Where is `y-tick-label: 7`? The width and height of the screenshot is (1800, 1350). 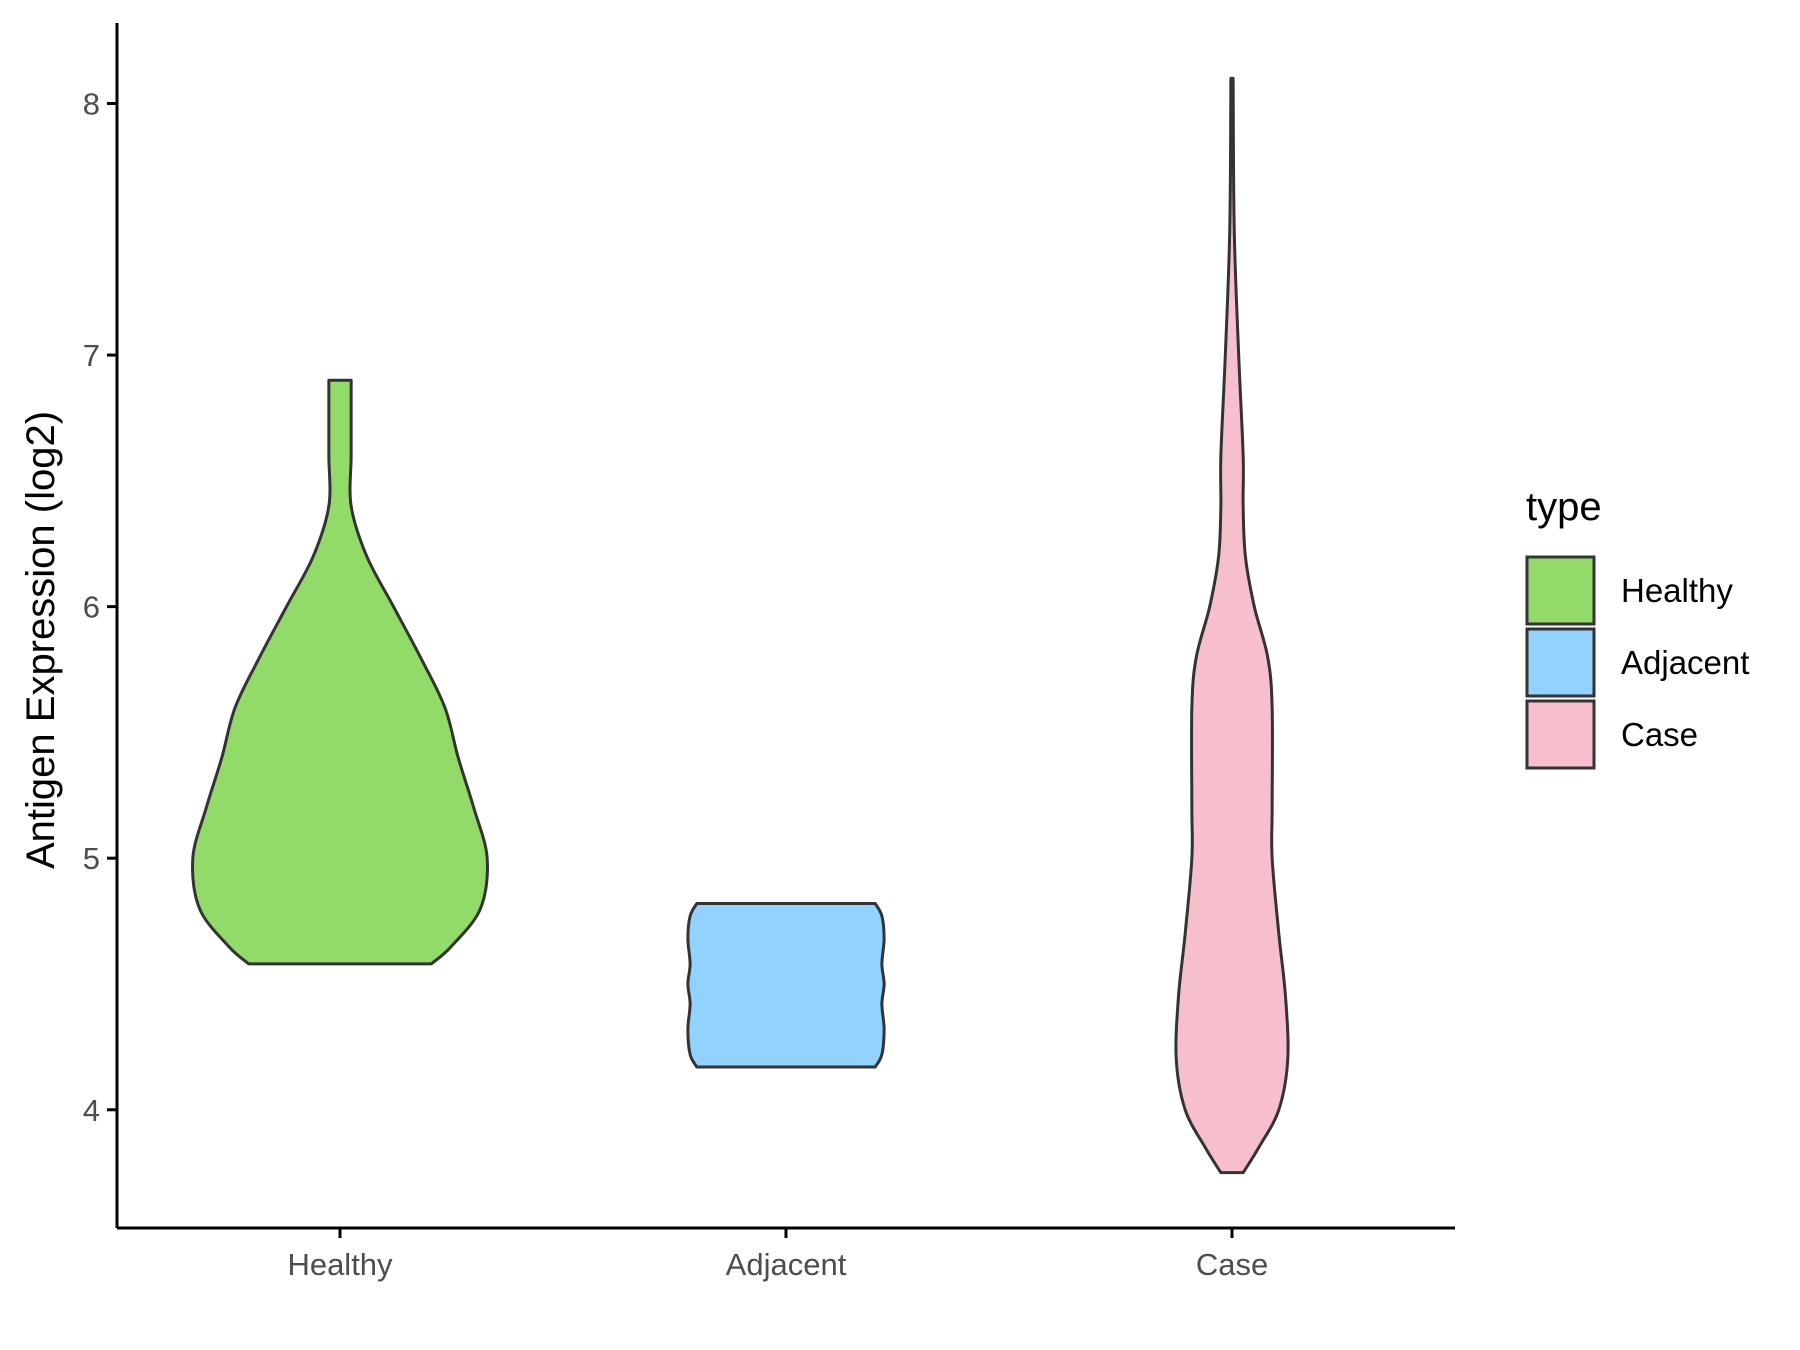 y-tick-label: 7 is located at coordinates (91, 355).